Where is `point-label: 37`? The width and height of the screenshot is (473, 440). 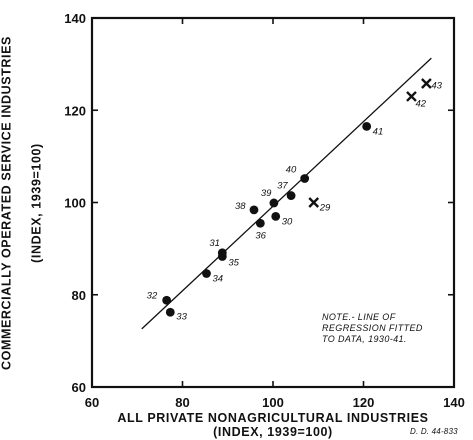 point-label: 37 is located at coordinates (282, 186).